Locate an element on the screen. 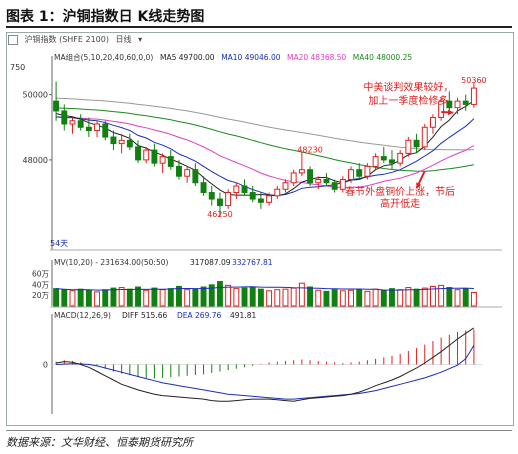 This screenshot has height=454, width=518. ma20-line is located at coordinates (265, 152).